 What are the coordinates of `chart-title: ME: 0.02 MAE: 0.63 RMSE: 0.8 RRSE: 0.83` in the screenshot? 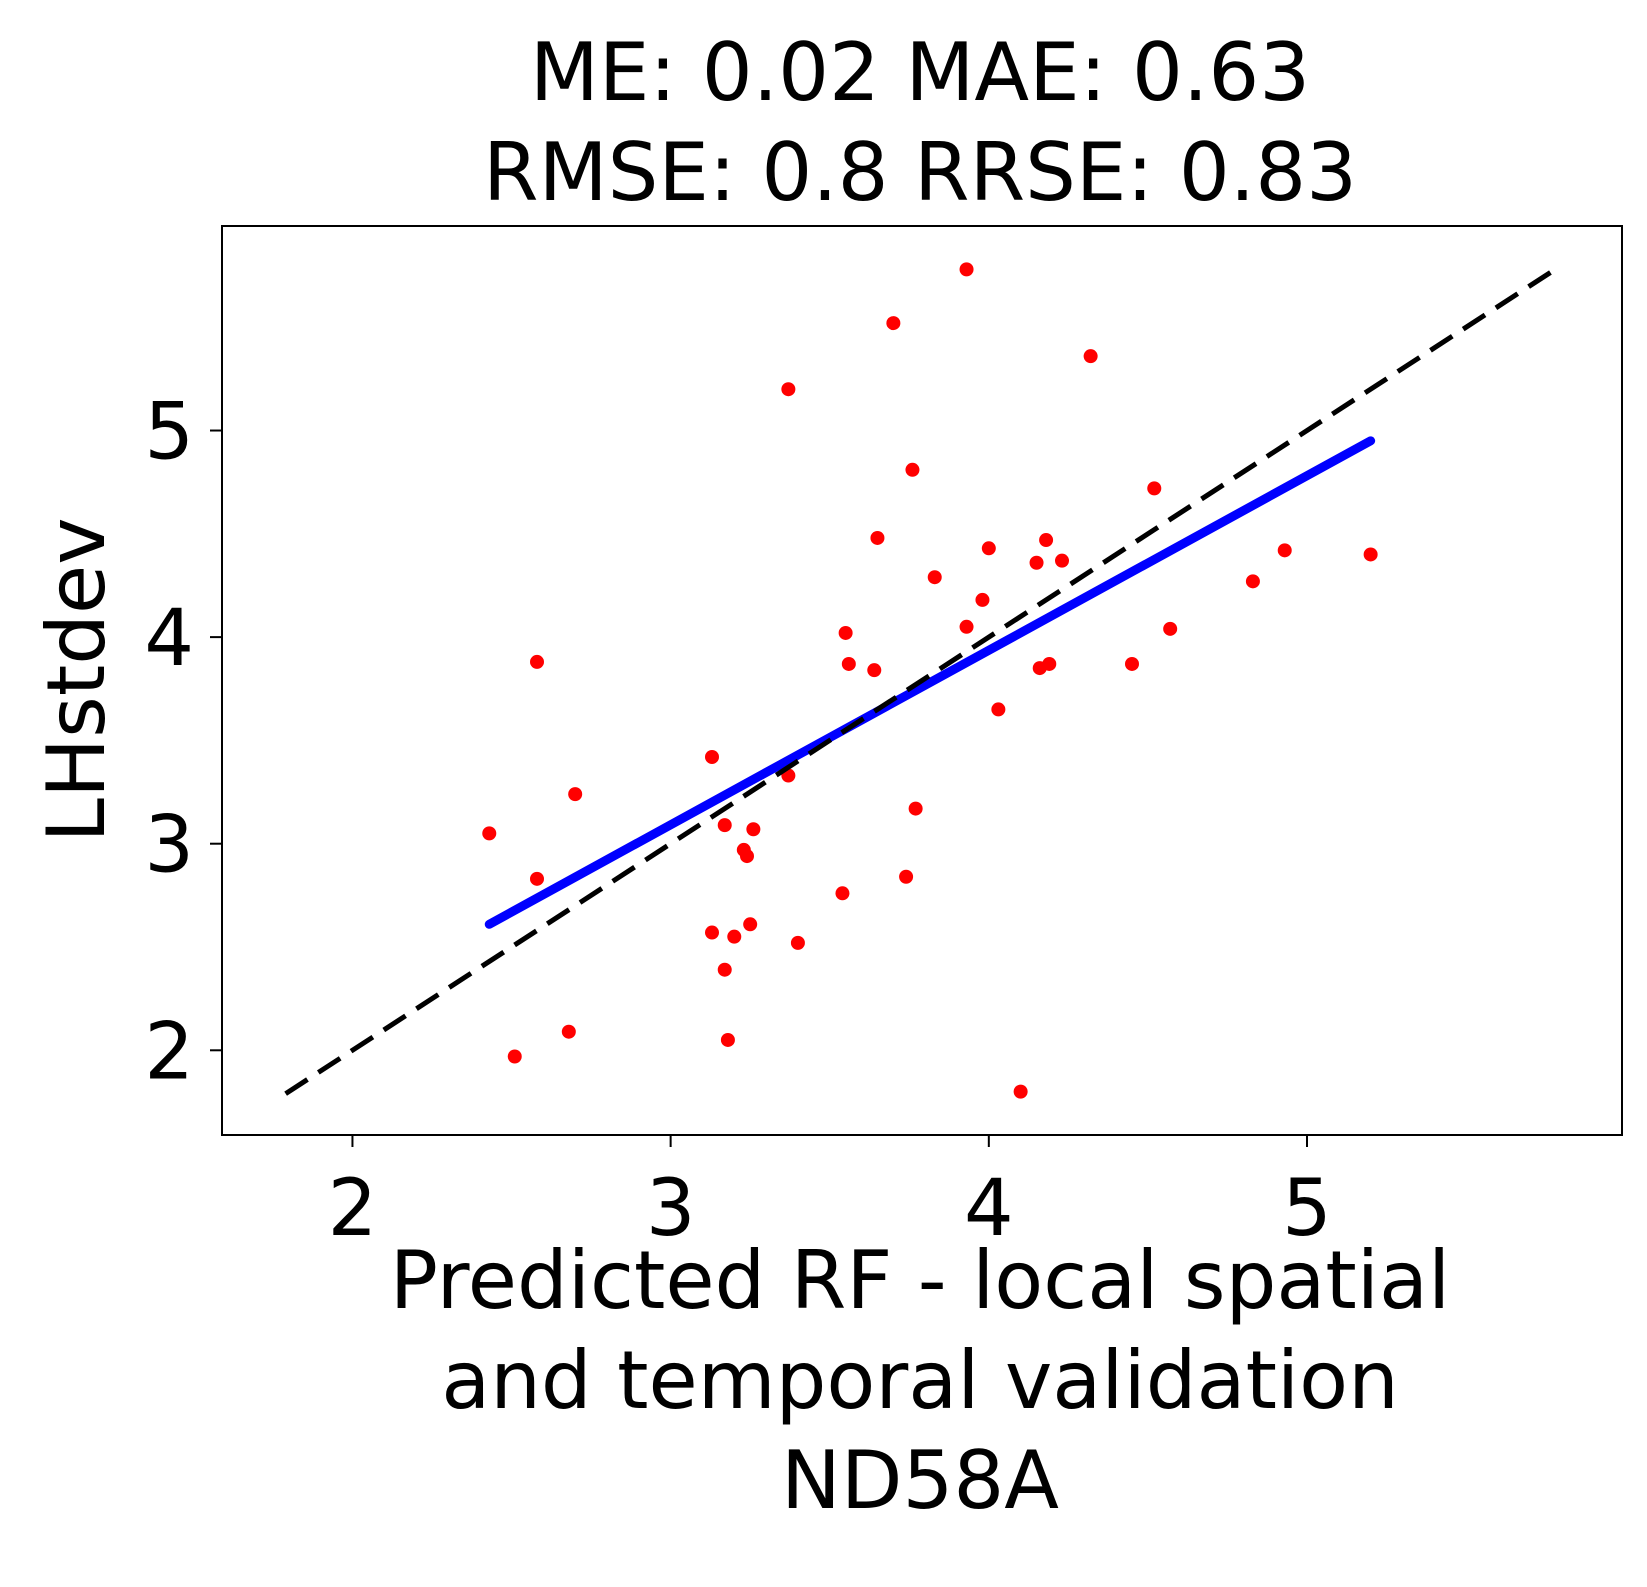 It's located at (920, 122).